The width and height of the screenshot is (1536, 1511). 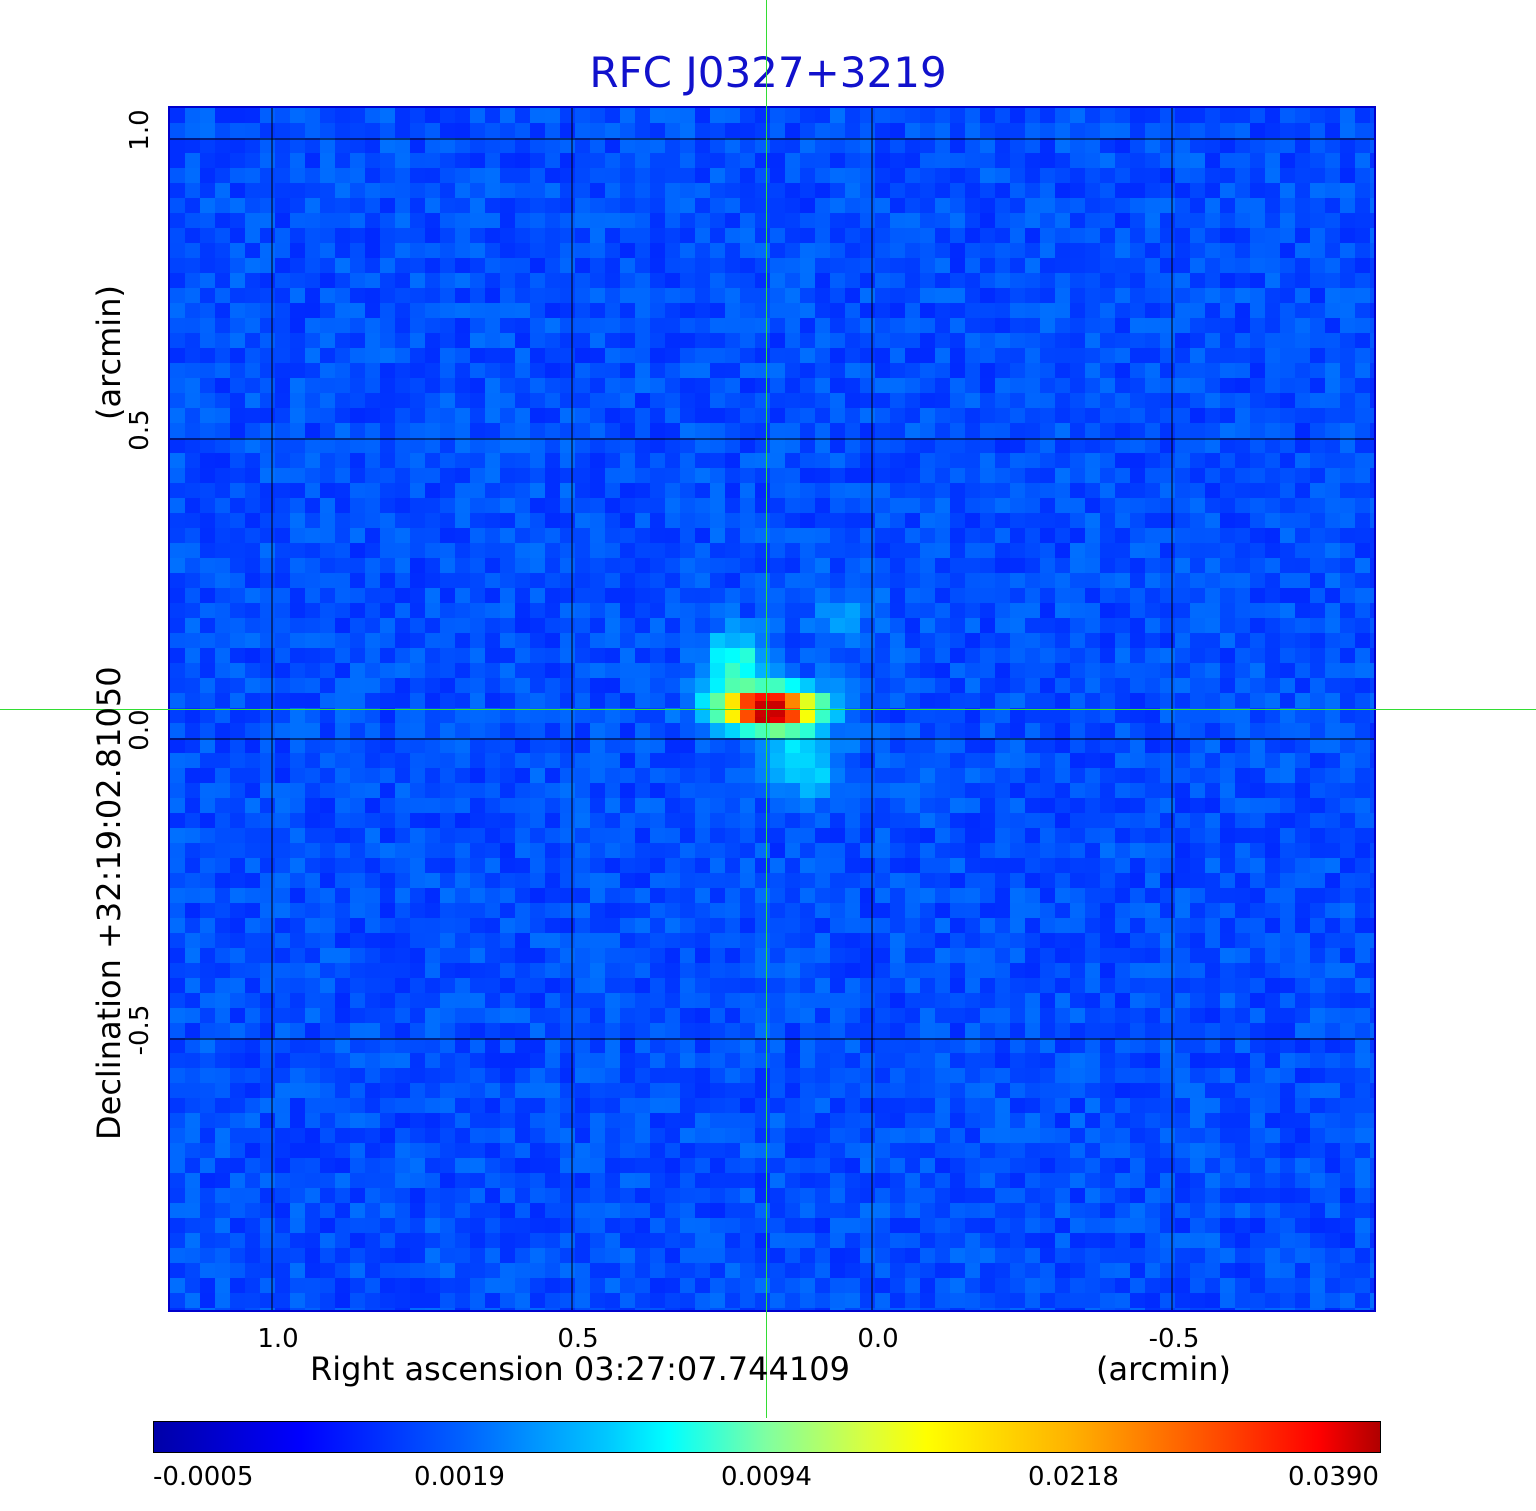 I want to click on y-tick-label: -0.5, so click(x=140, y=1030).